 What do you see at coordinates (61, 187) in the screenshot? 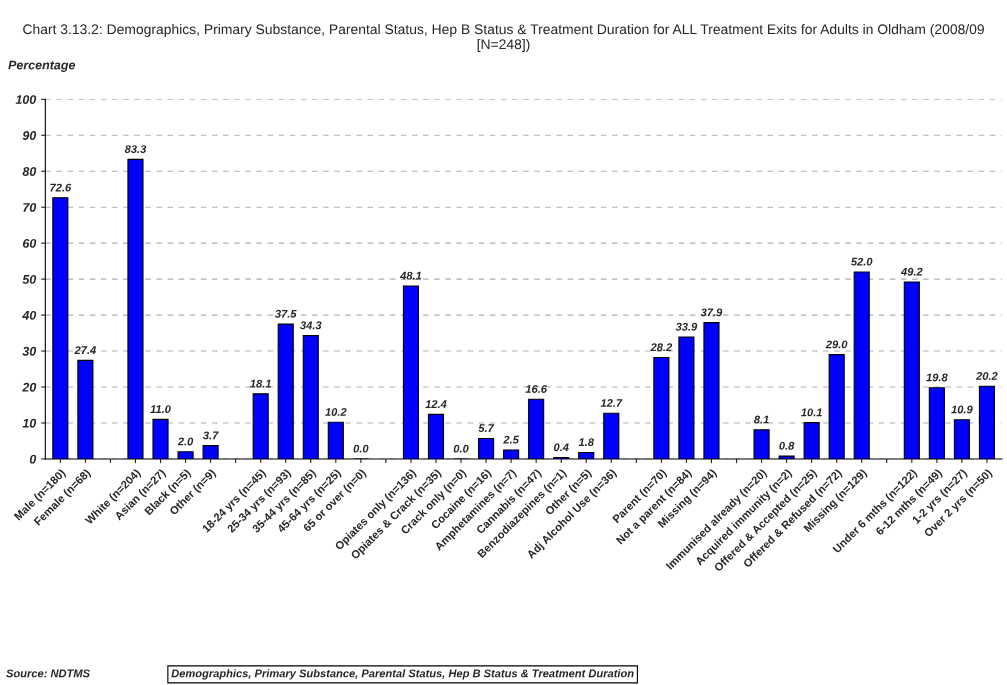
I see `data-label: 72.6` at bounding box center [61, 187].